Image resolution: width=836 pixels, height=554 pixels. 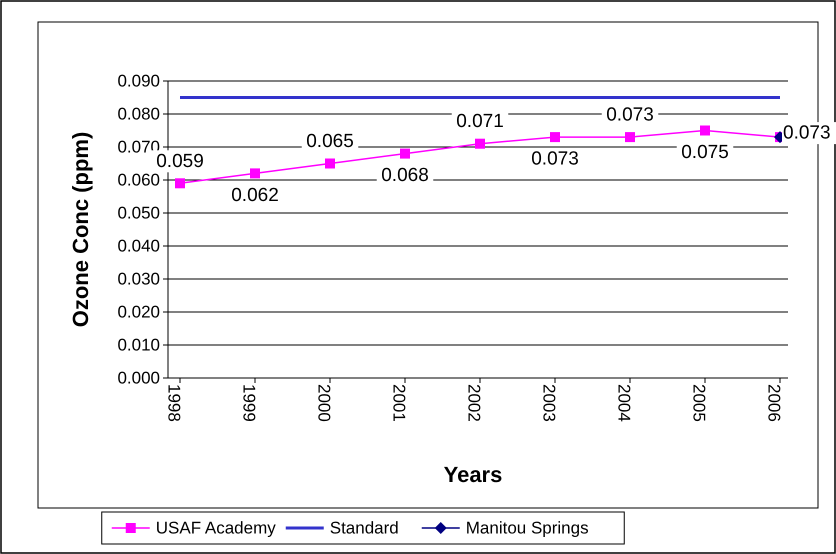 I want to click on data-label: 0.068, so click(x=405, y=175).